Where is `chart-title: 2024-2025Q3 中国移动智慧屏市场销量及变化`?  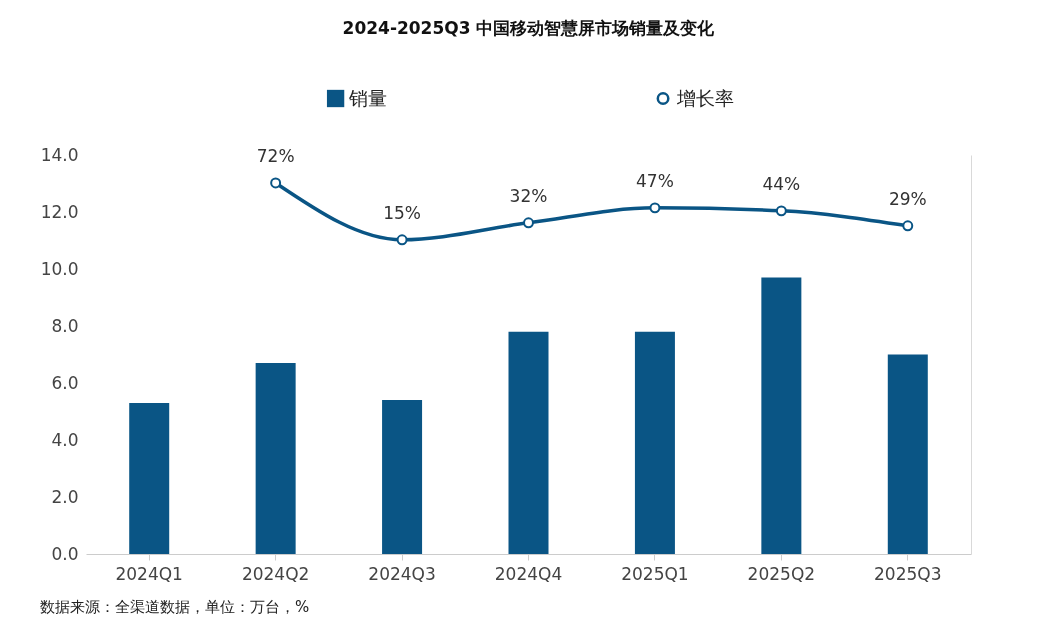 chart-title: 2024-2025Q3 中国移动智慧屏市场销量及变化 is located at coordinates (529, 28).